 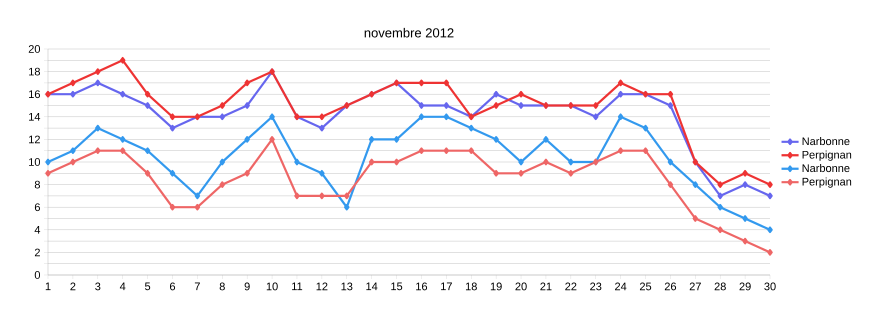 I want to click on x-tick-label: 14, so click(x=372, y=286).